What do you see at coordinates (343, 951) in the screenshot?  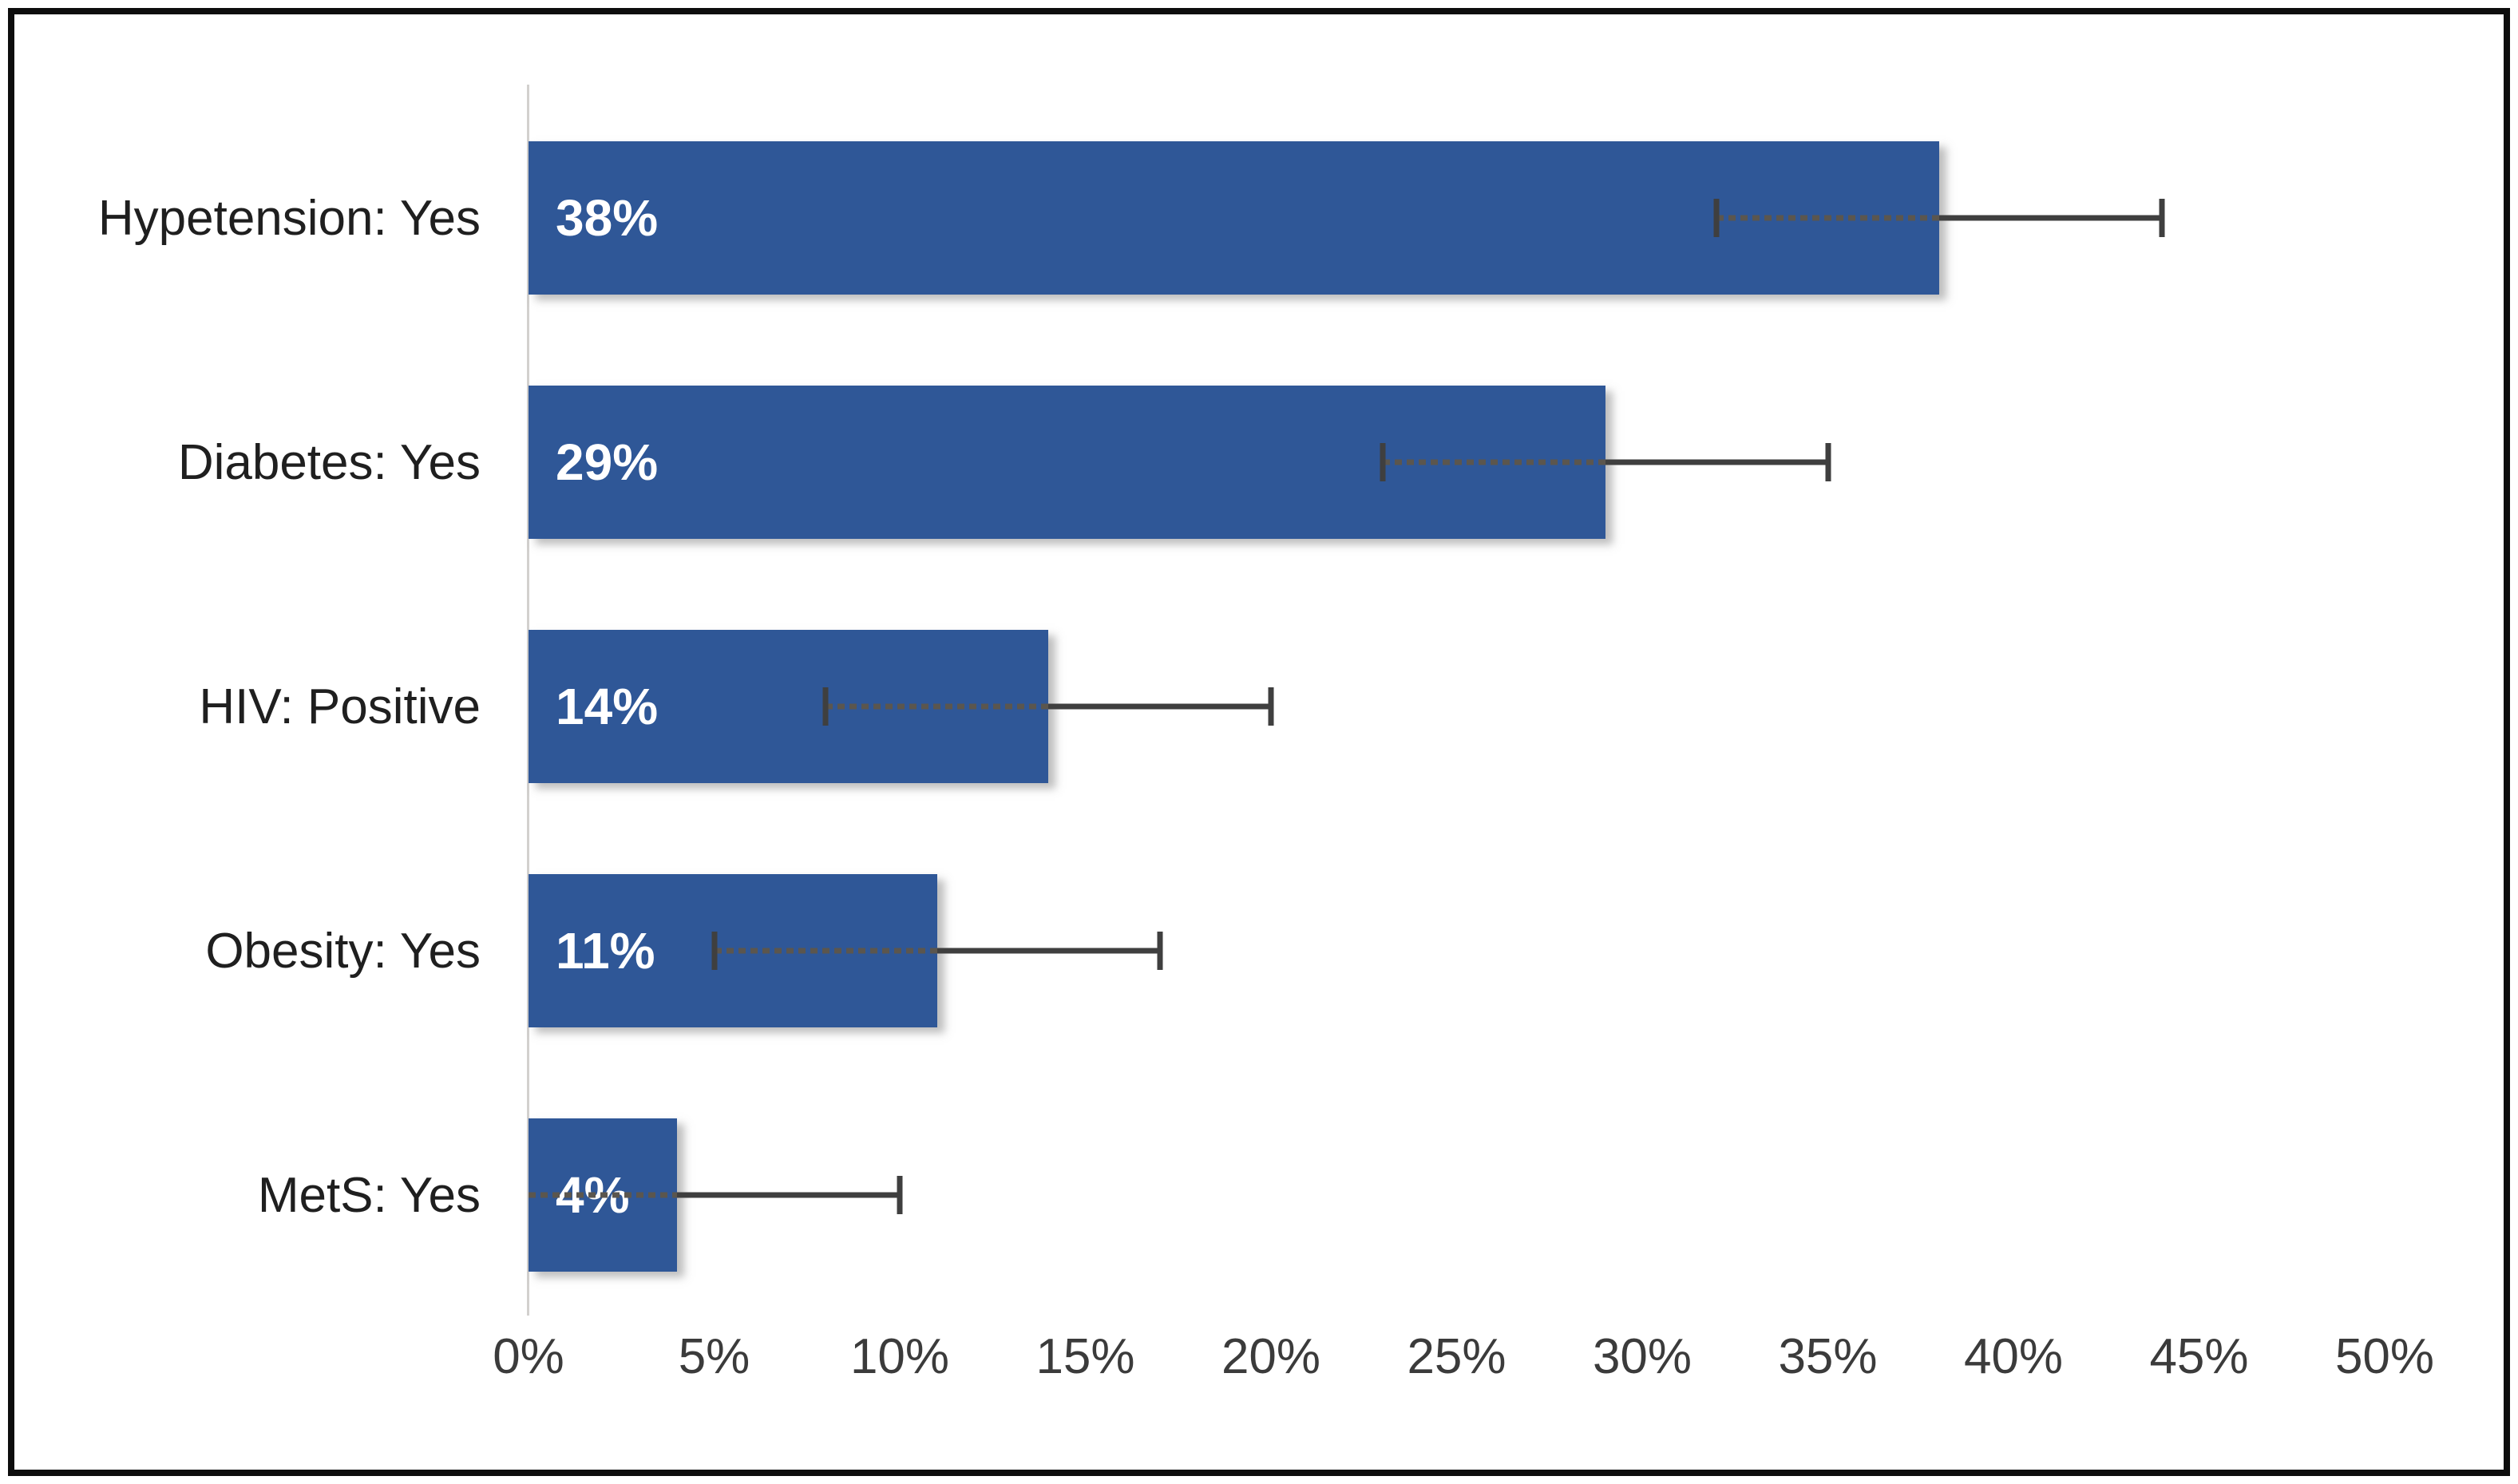 I see `category-label: Obesity: Yes` at bounding box center [343, 951].